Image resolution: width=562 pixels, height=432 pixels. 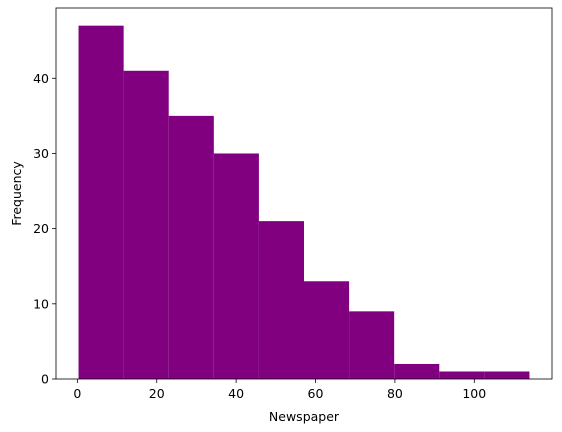 What do you see at coordinates (474, 393) in the screenshot?
I see `x-tick-label: 100` at bounding box center [474, 393].